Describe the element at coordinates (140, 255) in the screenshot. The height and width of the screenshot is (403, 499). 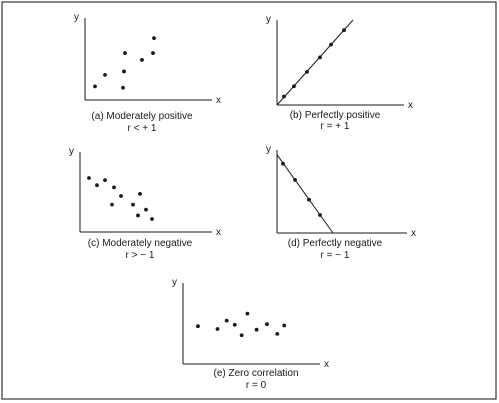
I see `chart-subtitle: r > − 1` at that location.